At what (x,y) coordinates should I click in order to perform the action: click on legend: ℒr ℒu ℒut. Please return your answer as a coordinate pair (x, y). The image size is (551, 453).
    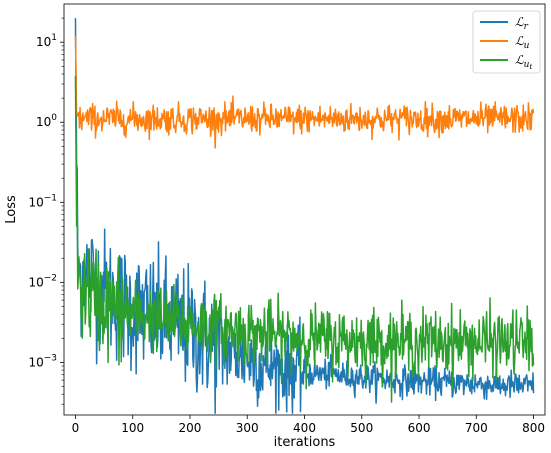
    Looking at the image, I should click on (506, 42).